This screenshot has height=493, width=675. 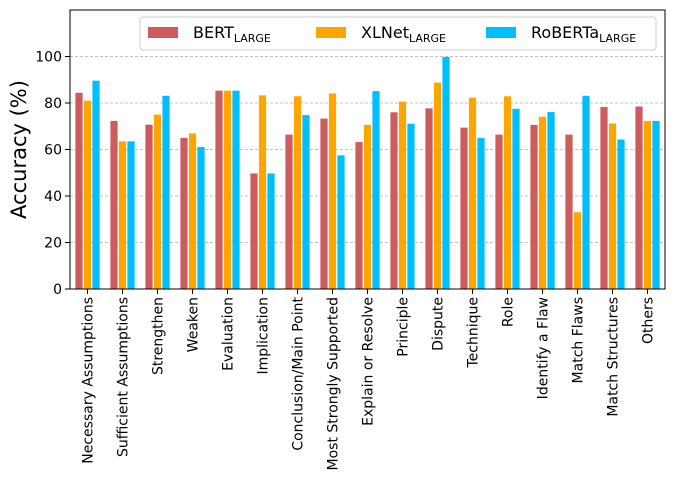 I want to click on y-tick-label: 0, so click(x=57, y=290).